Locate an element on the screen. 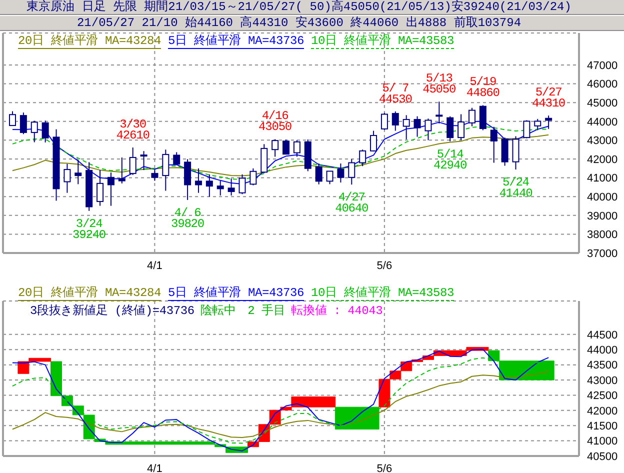 The height and width of the screenshot is (473, 624). annotation: 5/19 44860 is located at coordinates (483, 87).